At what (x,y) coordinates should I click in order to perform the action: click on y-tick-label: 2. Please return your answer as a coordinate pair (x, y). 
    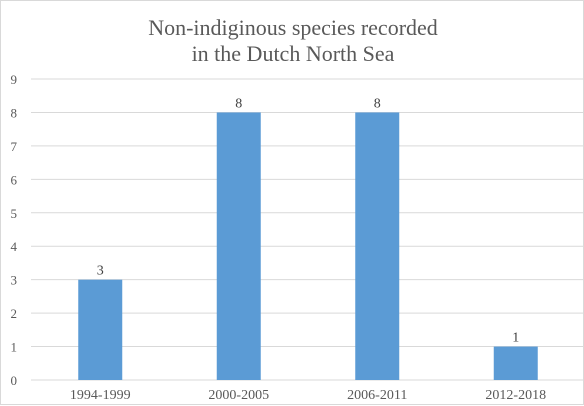
    Looking at the image, I should click on (14, 313).